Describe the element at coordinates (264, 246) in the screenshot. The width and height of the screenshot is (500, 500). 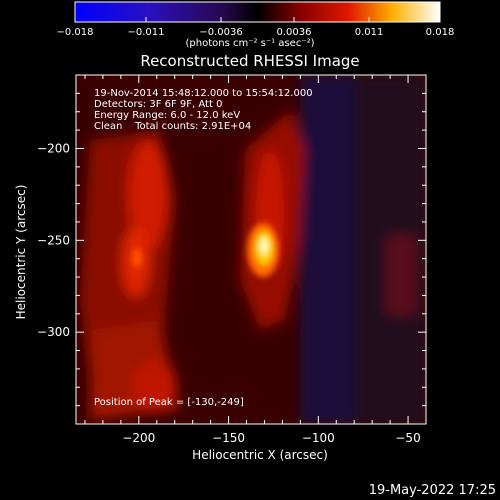
I see `peak-center` at that location.